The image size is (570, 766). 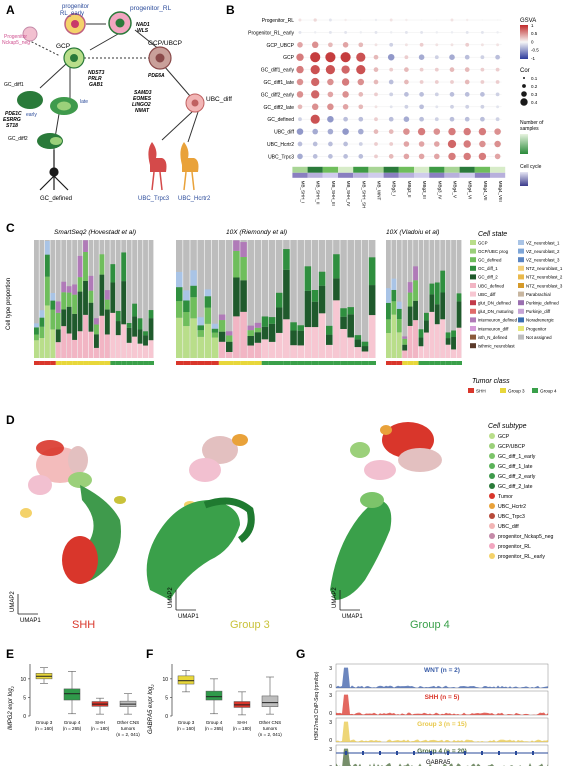 I want to click on cor-size-legend: 0.1 0.2 0.3 0.4, so click(x=529, y=91).